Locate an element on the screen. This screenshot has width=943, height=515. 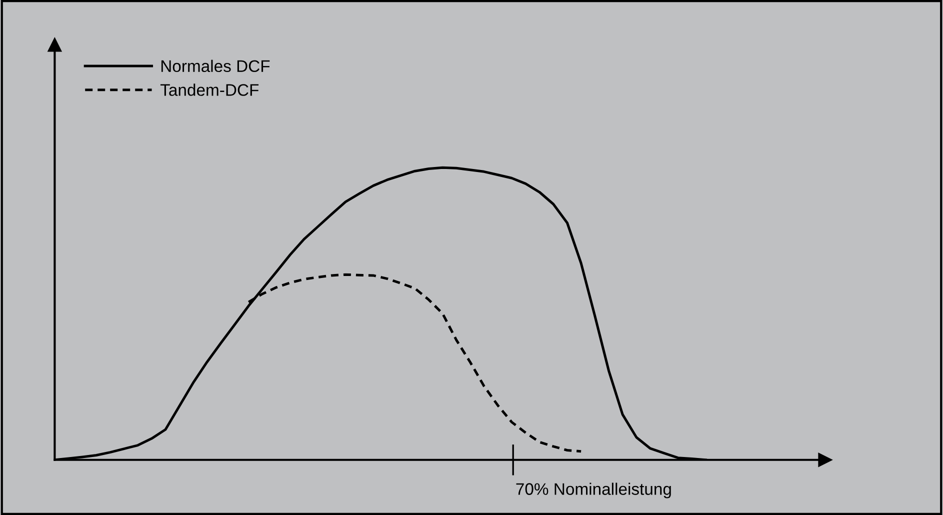
legend-label: Tandem-DCF is located at coordinates (209, 90).